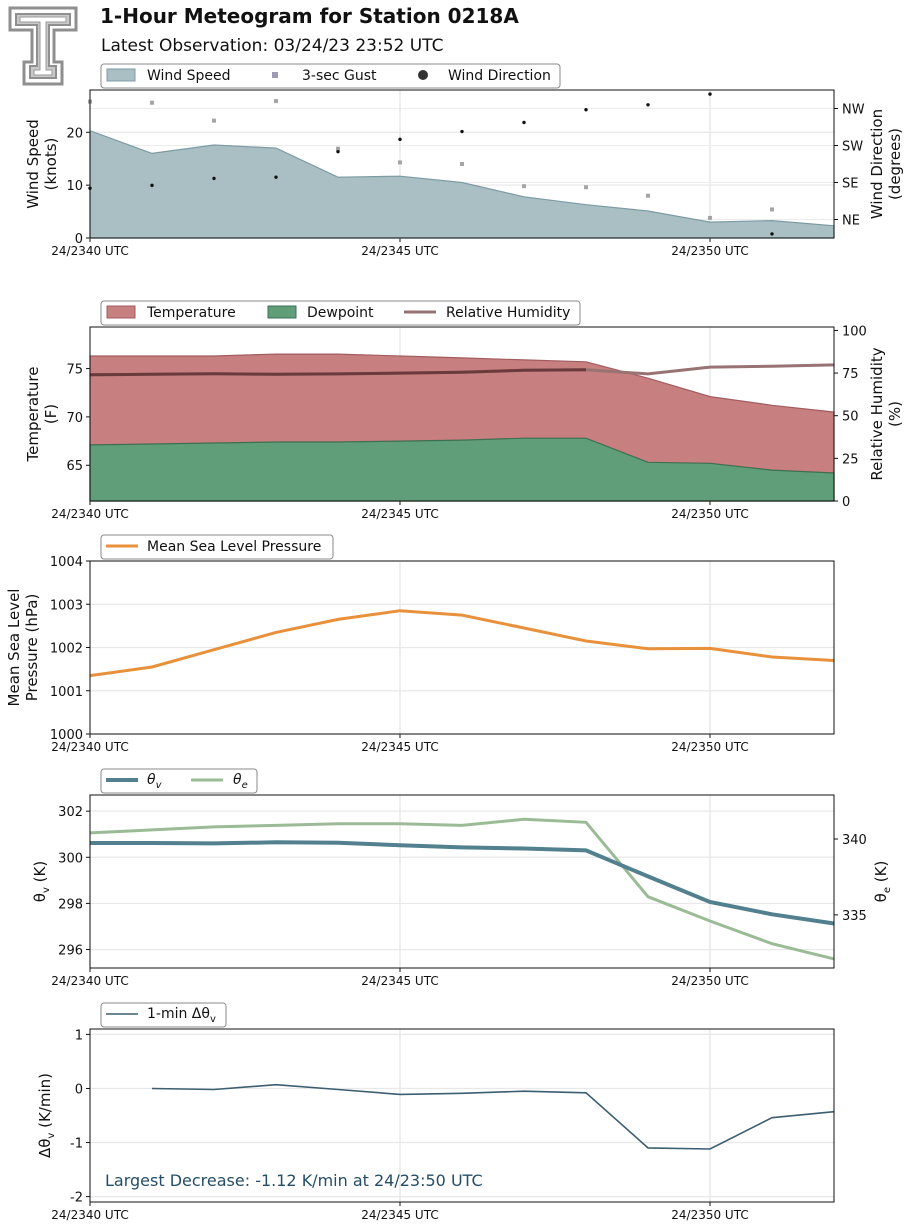  What do you see at coordinates (234, 547) in the screenshot?
I see `legend-label: Mean Sea Level Pressure` at bounding box center [234, 547].